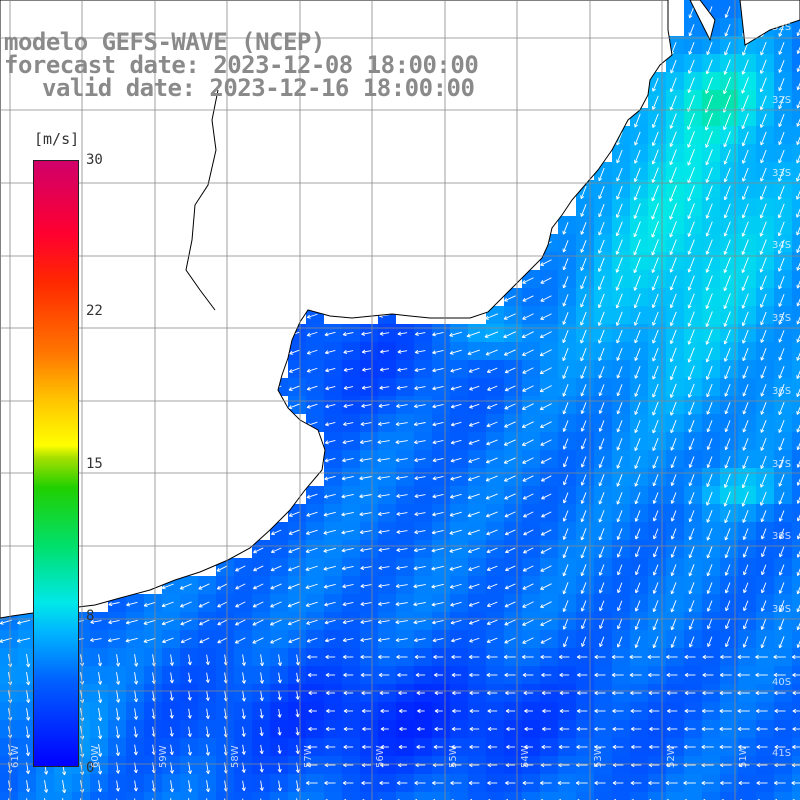 The width and height of the screenshot is (800, 800). What do you see at coordinates (241, 65) in the screenshot?
I see `forecast-date: forecast date: 2023-12-08 18:00:00` at bounding box center [241, 65].